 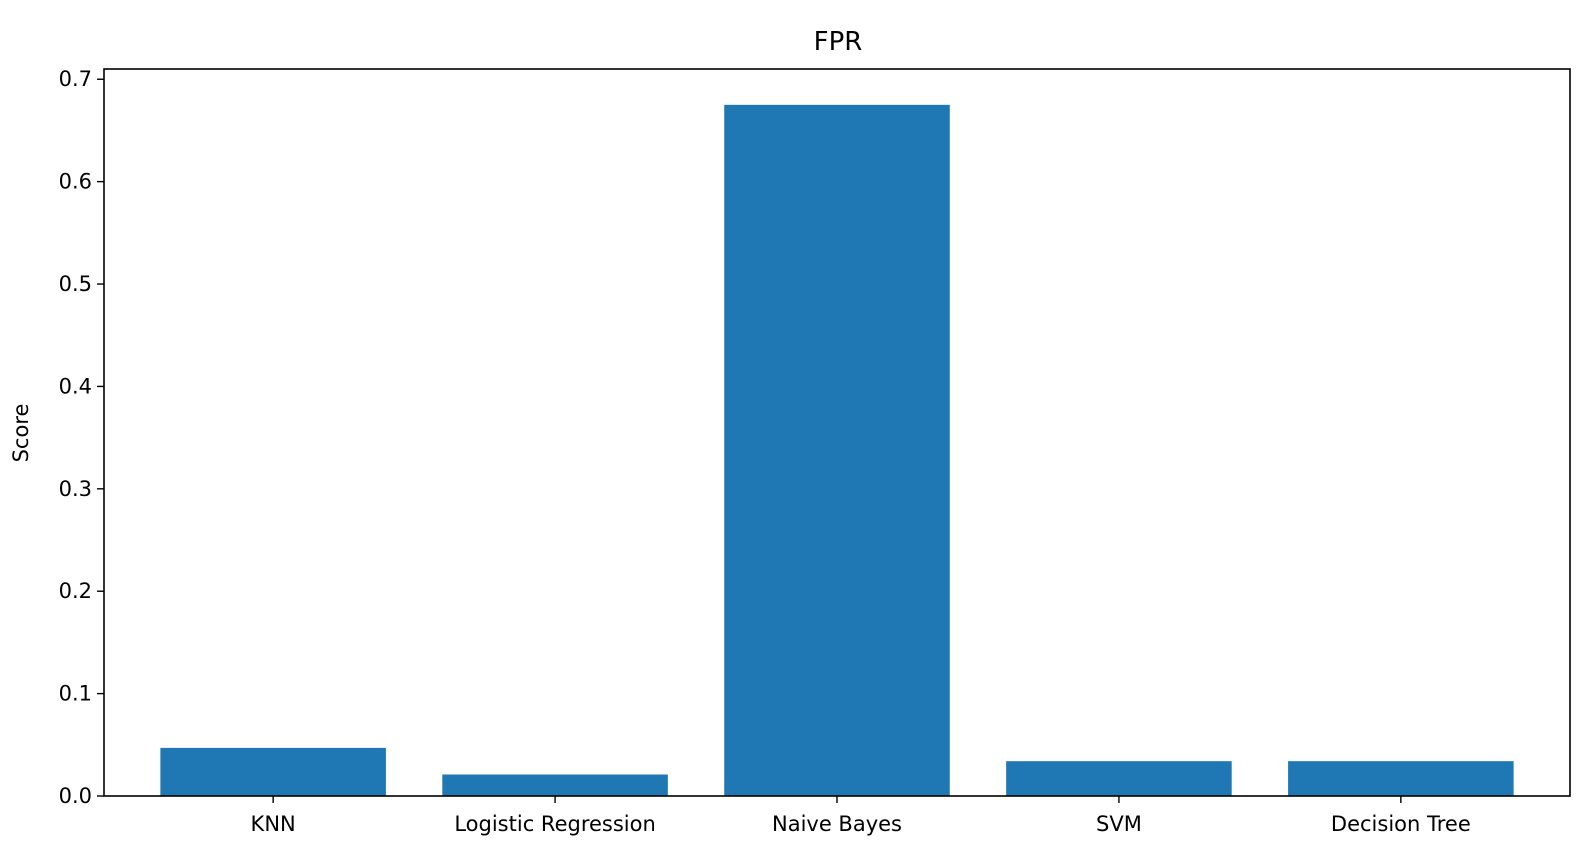 I want to click on x-tick-label: Naive Bayes, so click(x=837, y=824).